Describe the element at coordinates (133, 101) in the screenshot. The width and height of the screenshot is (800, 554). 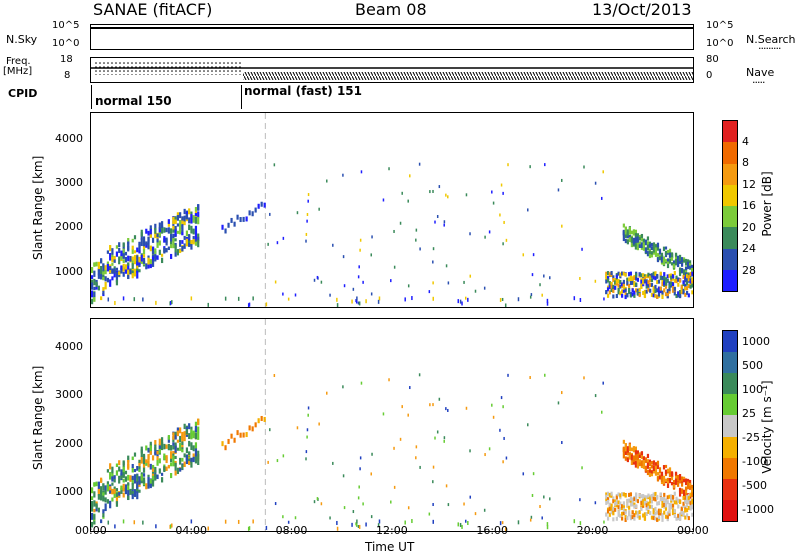
I see `cpid-mode-1: normal 150` at that location.